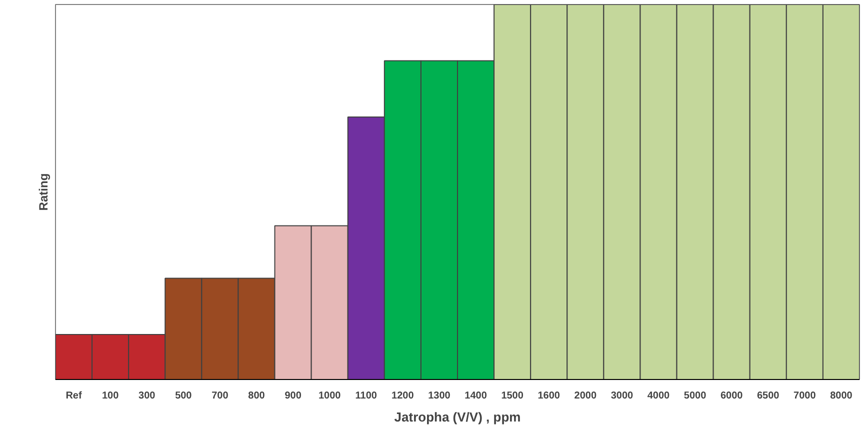  I want to click on x-tick-label: 1600, so click(549, 396).